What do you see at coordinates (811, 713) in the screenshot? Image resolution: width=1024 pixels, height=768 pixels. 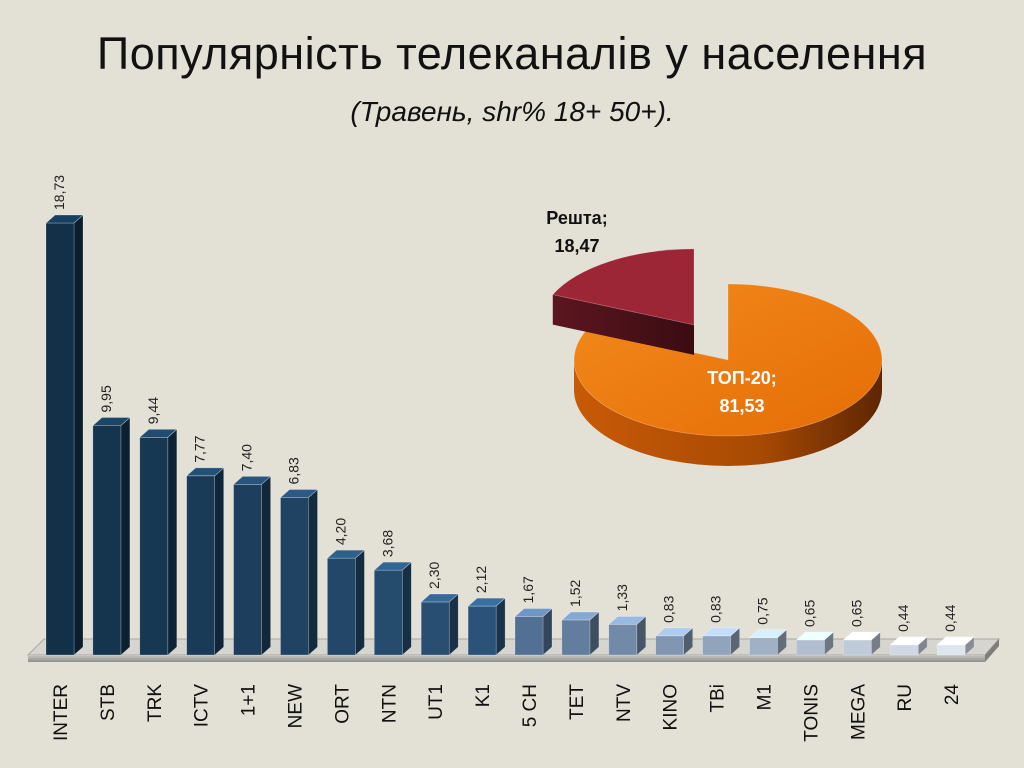 I see `category-label: TONIS` at bounding box center [811, 713].